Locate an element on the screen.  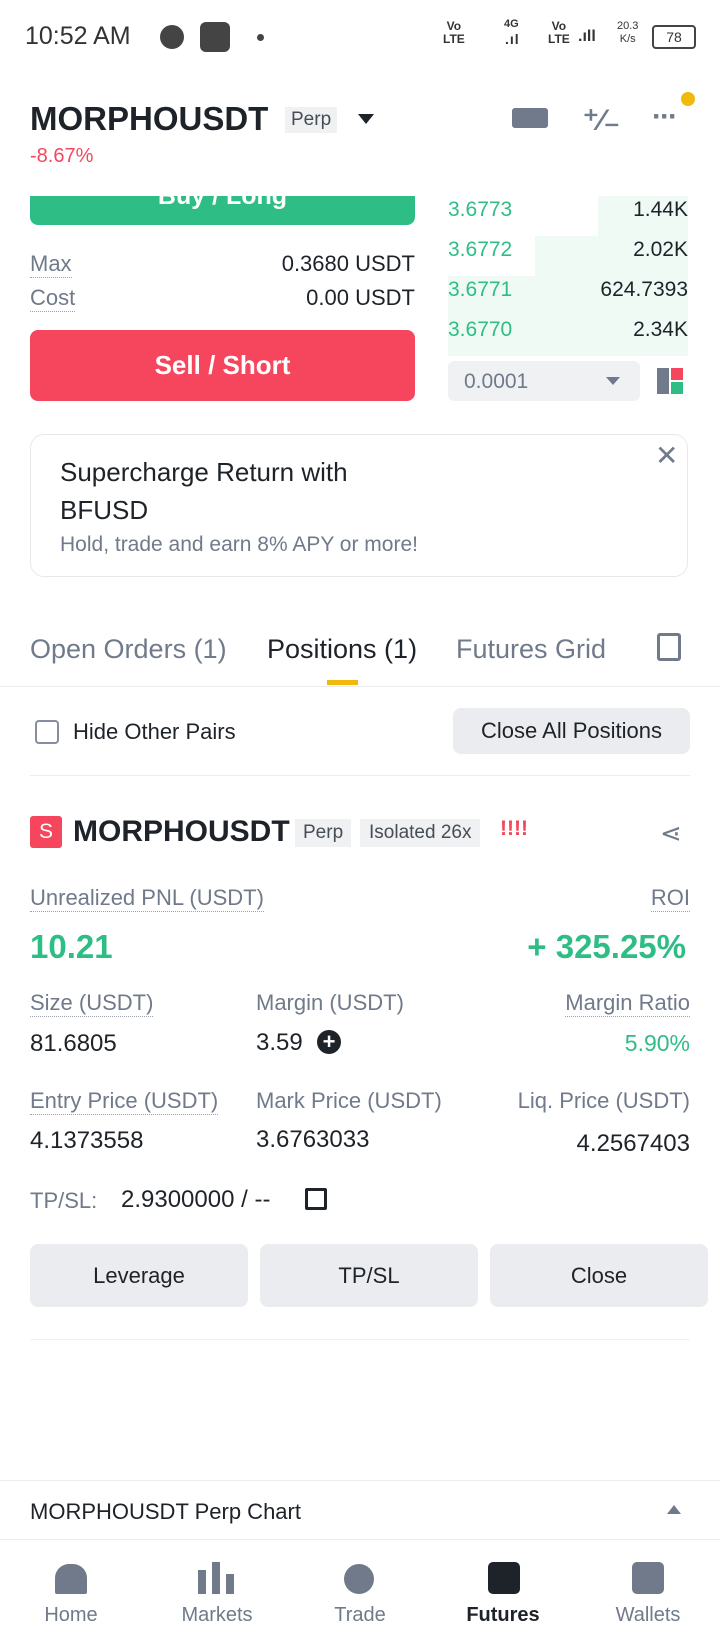
share-icon: ⋖ is located at coordinates (671, 833).